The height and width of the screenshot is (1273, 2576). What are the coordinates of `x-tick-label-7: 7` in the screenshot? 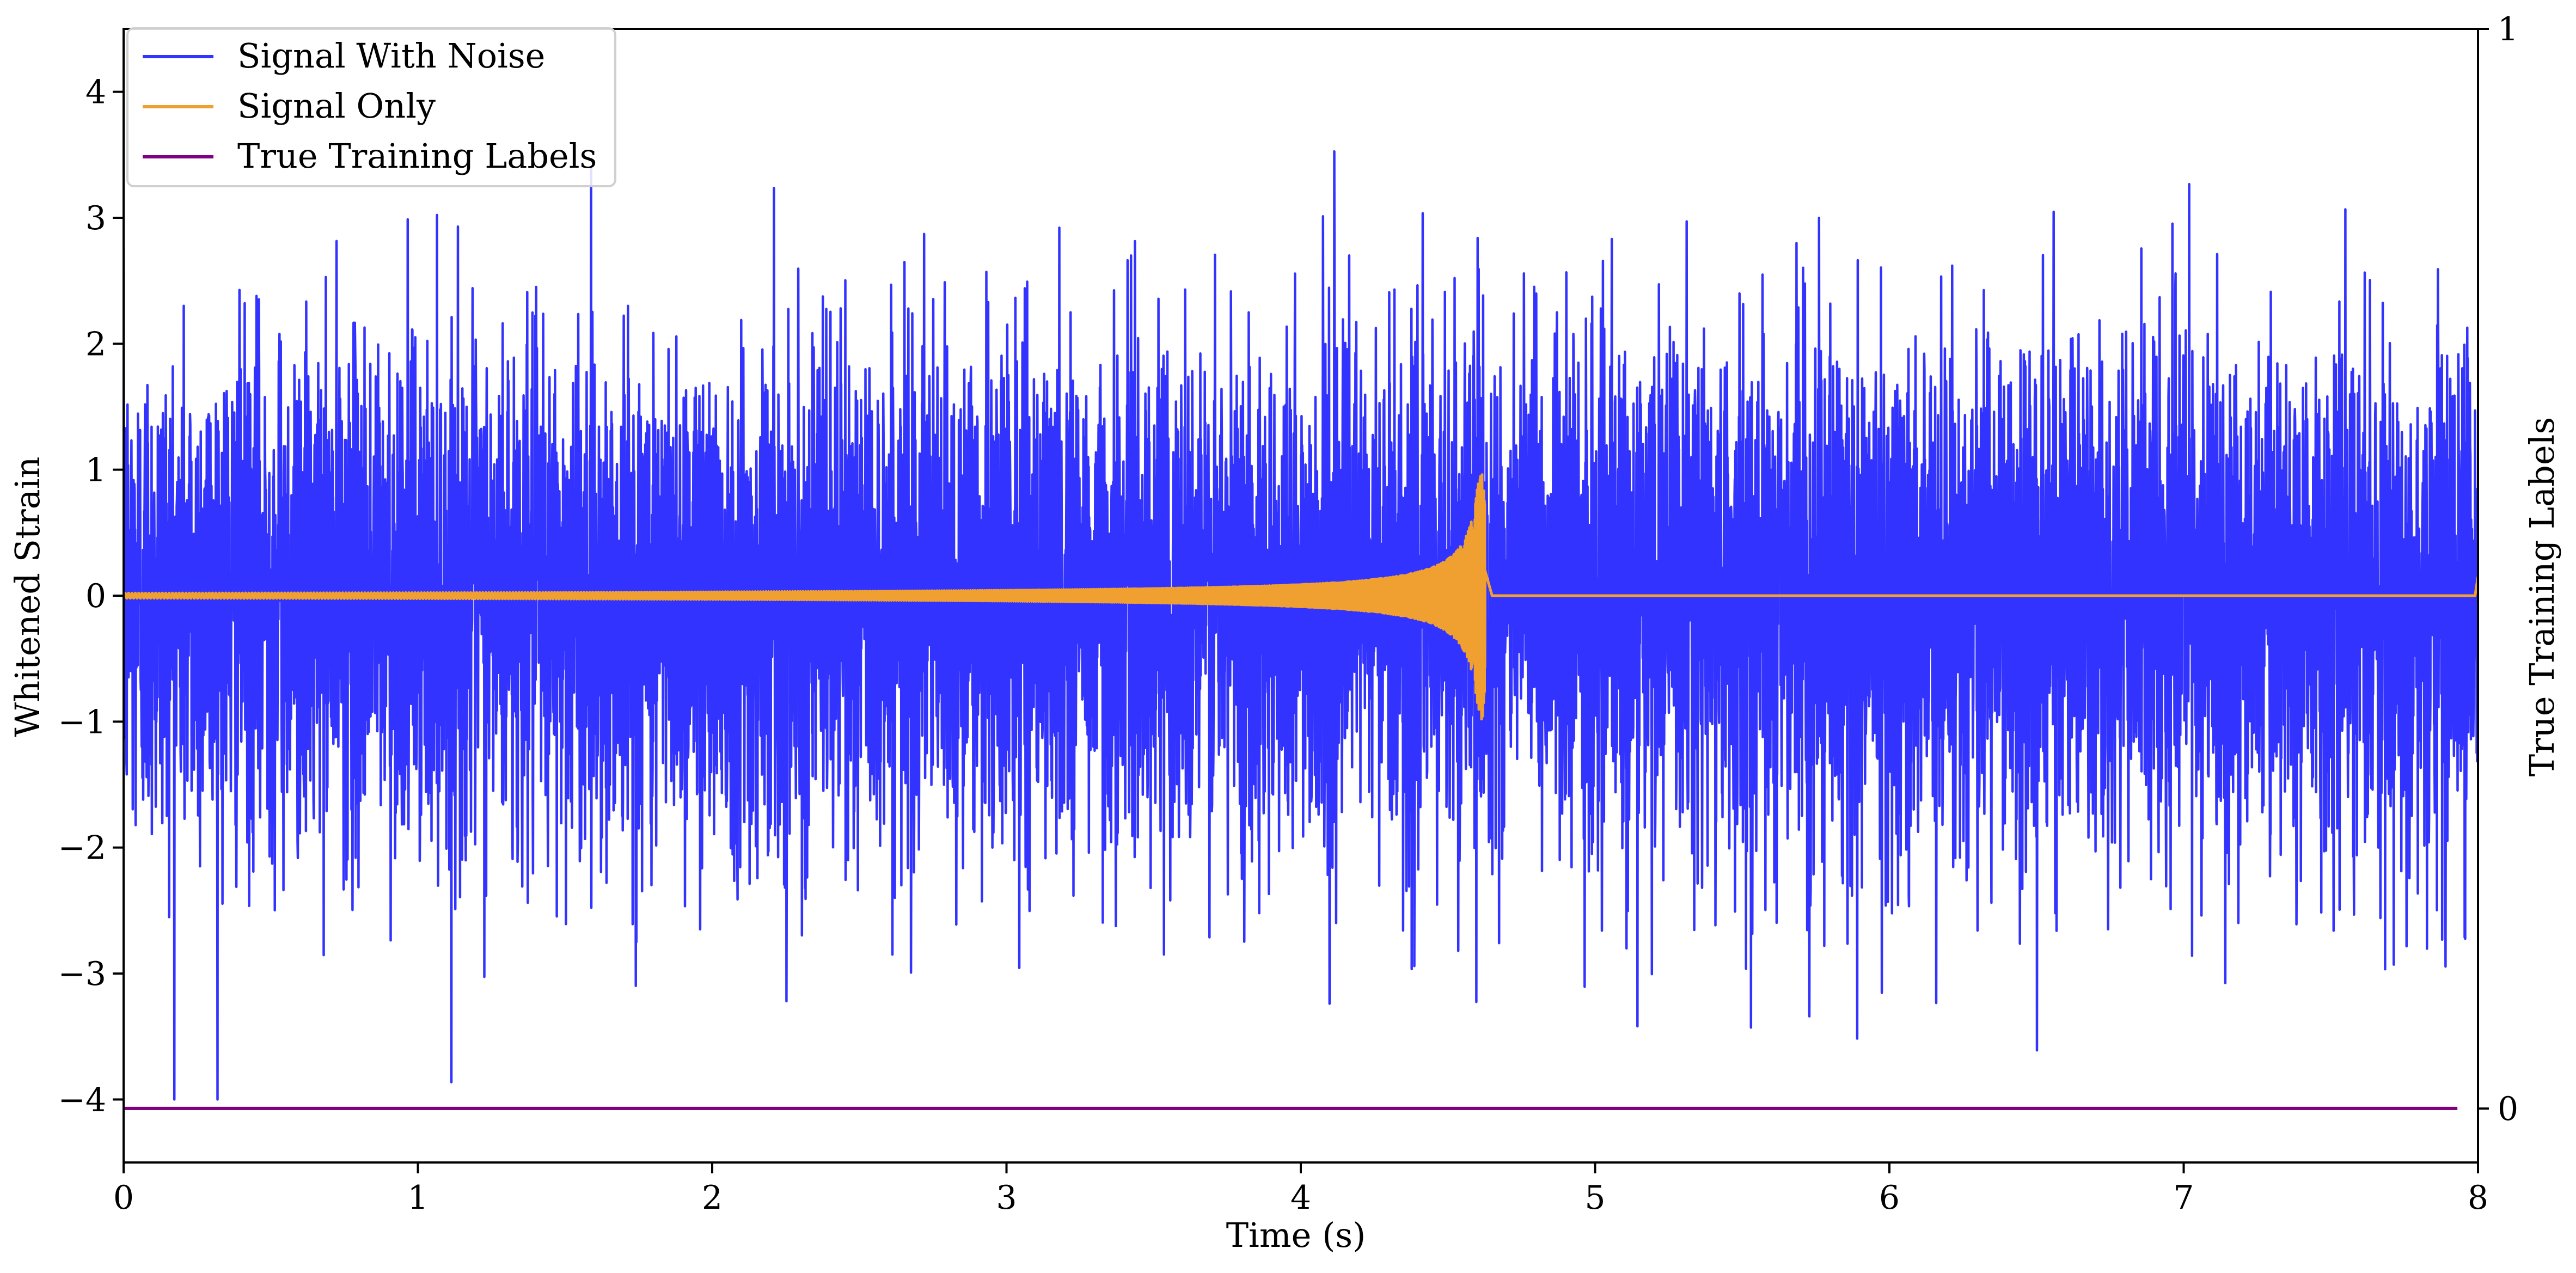 It's located at (2183, 1198).